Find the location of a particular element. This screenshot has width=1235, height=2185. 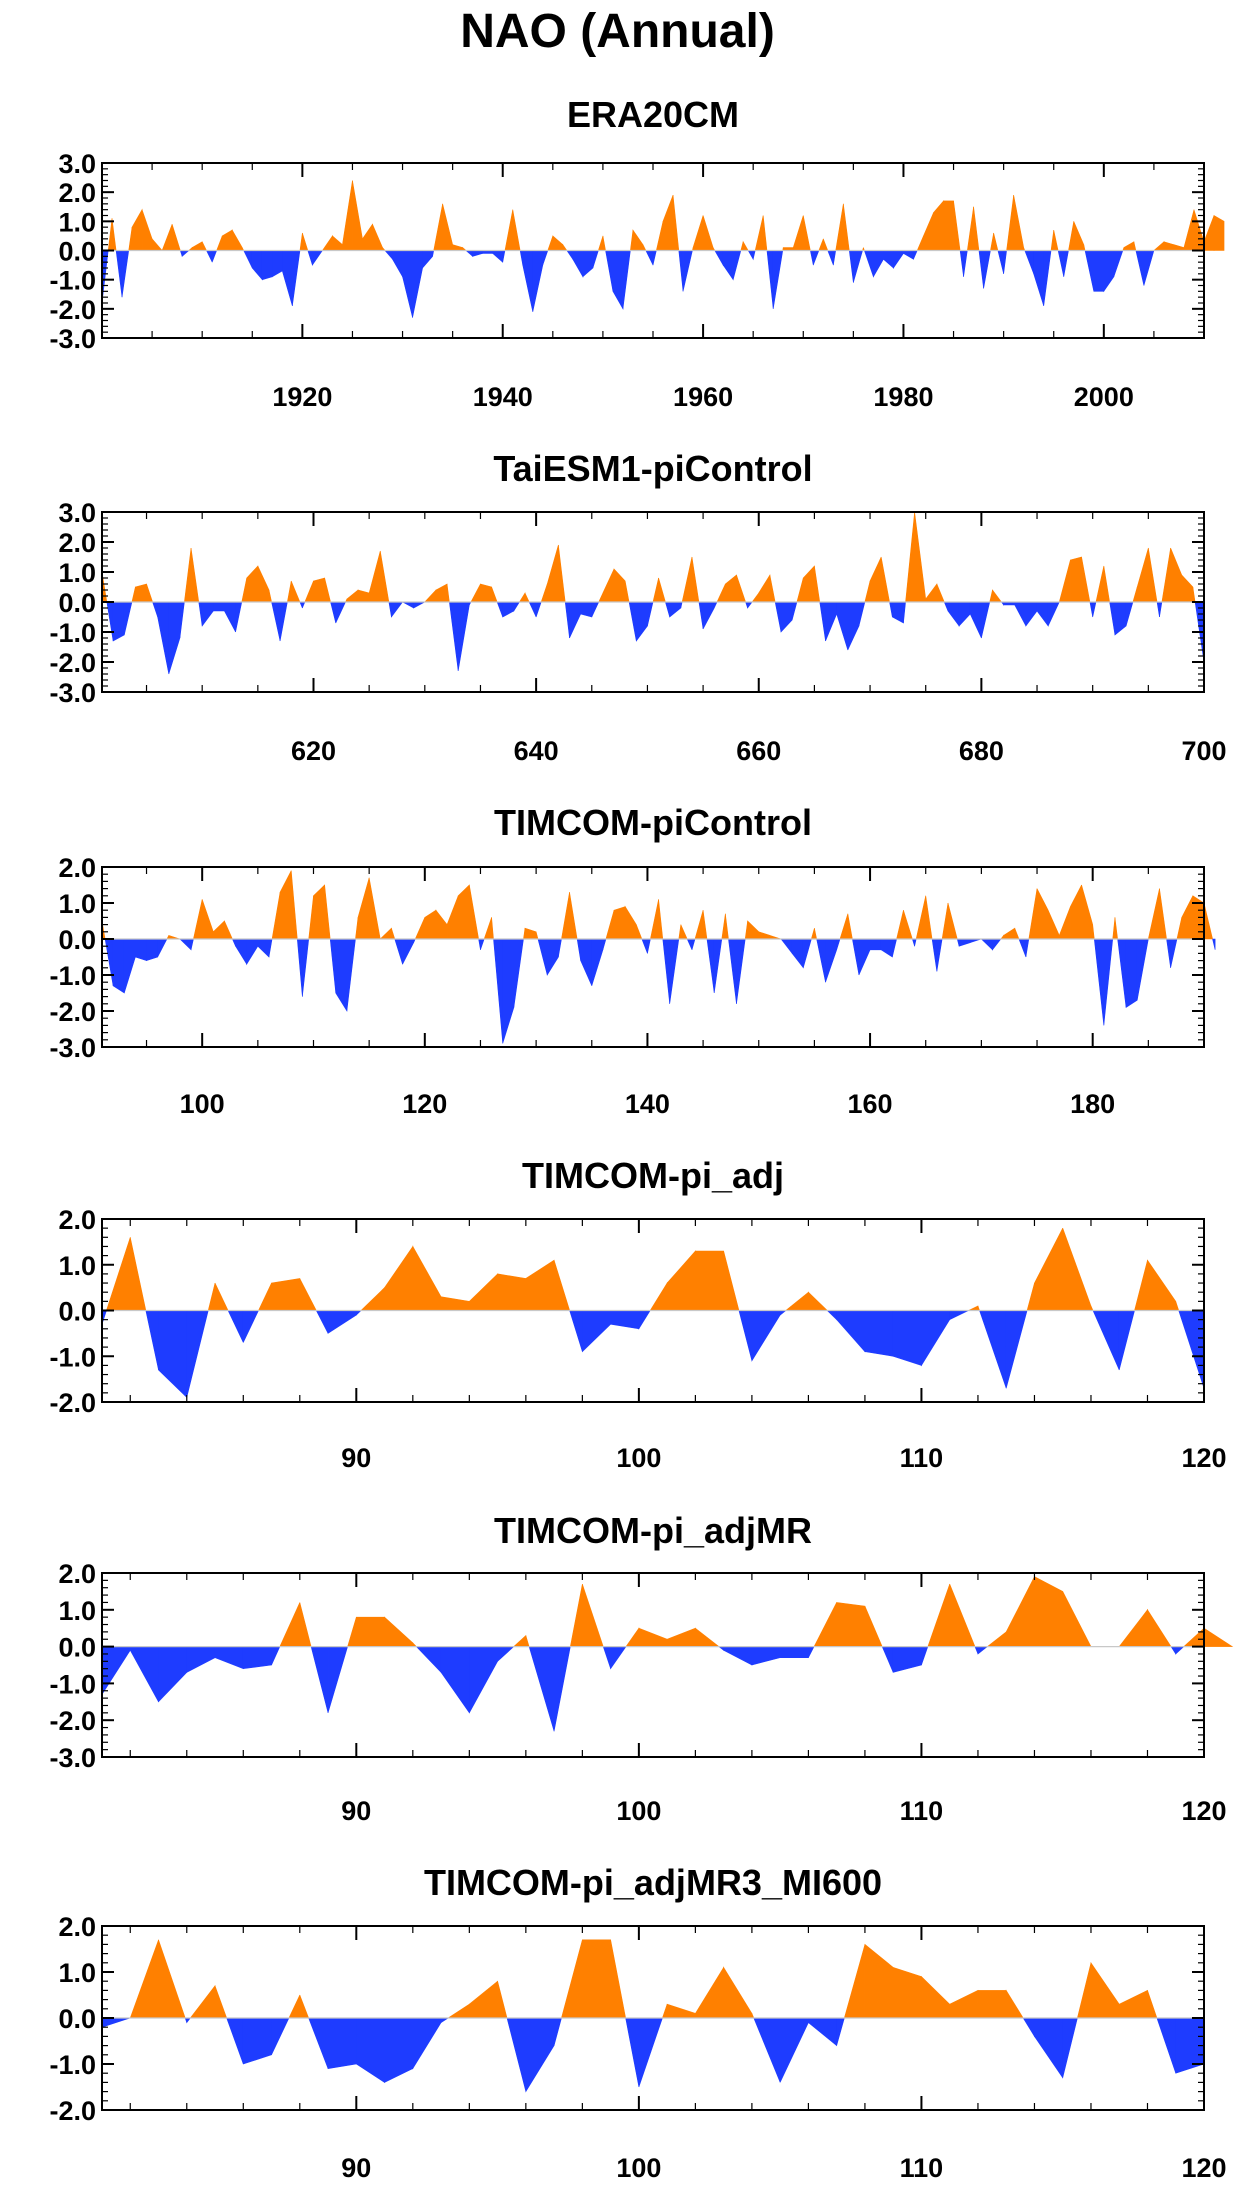

y-tick-label: -3.0 is located at coordinates (72, 1048).